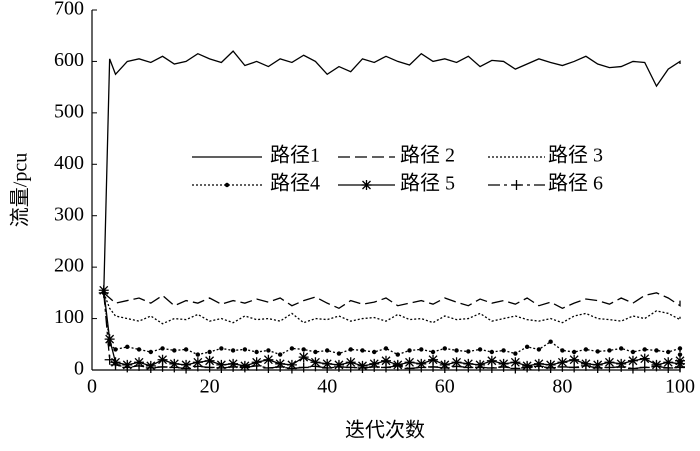 The image size is (700, 451). Describe the element at coordinates (69, 10) in the screenshot. I see `y-tick-label: 700` at that location.